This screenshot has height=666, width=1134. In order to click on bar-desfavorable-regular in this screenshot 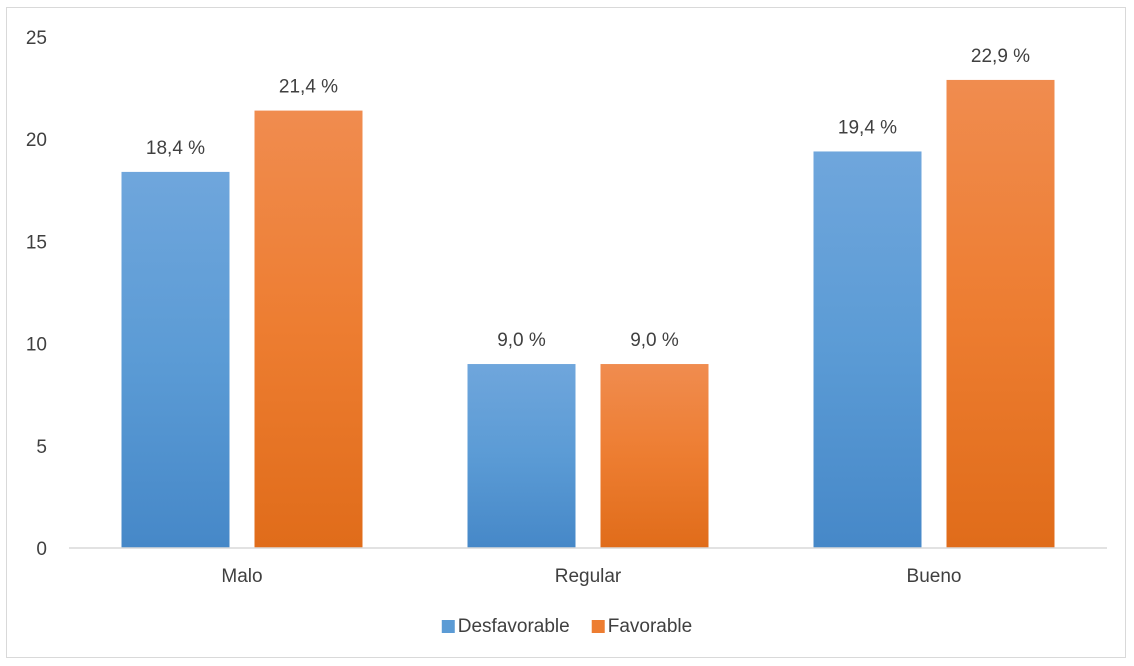, I will do `click(521, 456)`.